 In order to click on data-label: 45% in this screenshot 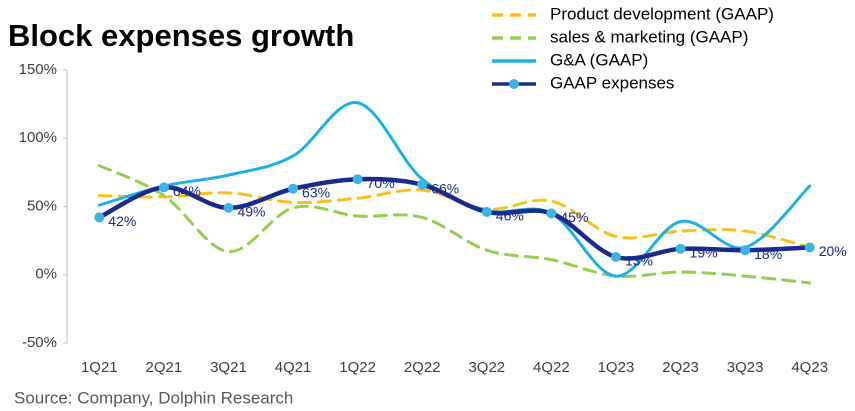, I will do `click(574, 217)`.